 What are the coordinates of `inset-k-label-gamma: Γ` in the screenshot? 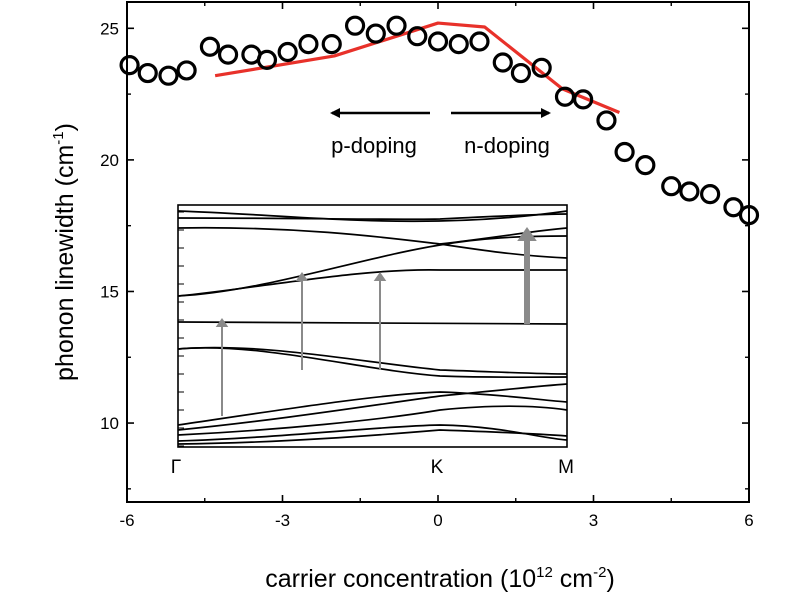 It's located at (176, 467).